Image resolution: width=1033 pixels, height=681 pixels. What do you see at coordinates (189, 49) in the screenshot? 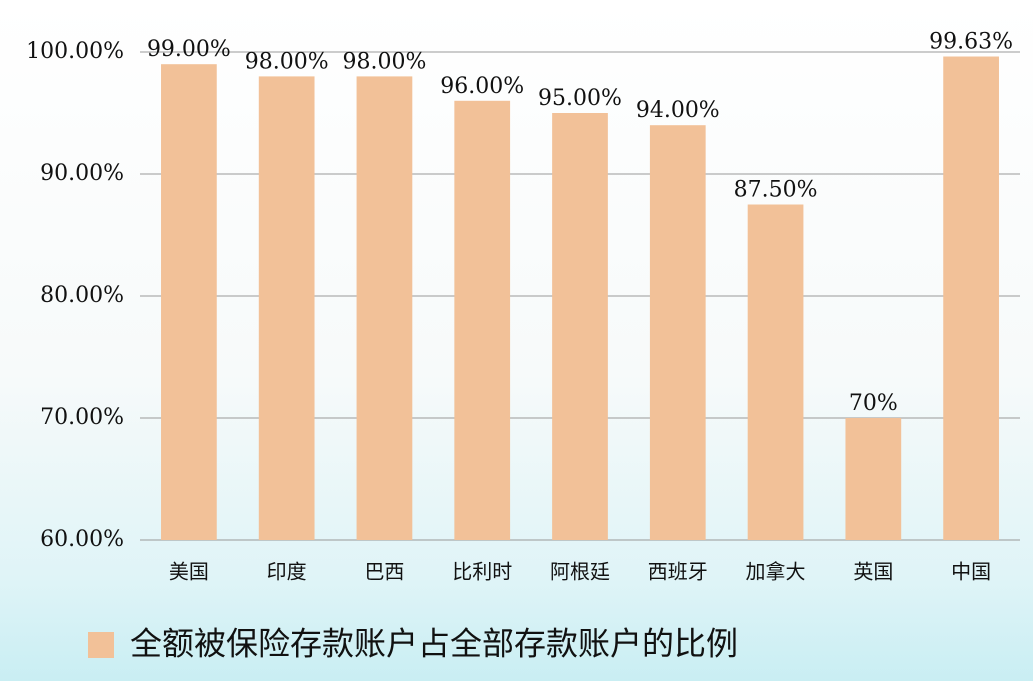
I see `value-label: 99.00%` at bounding box center [189, 49].